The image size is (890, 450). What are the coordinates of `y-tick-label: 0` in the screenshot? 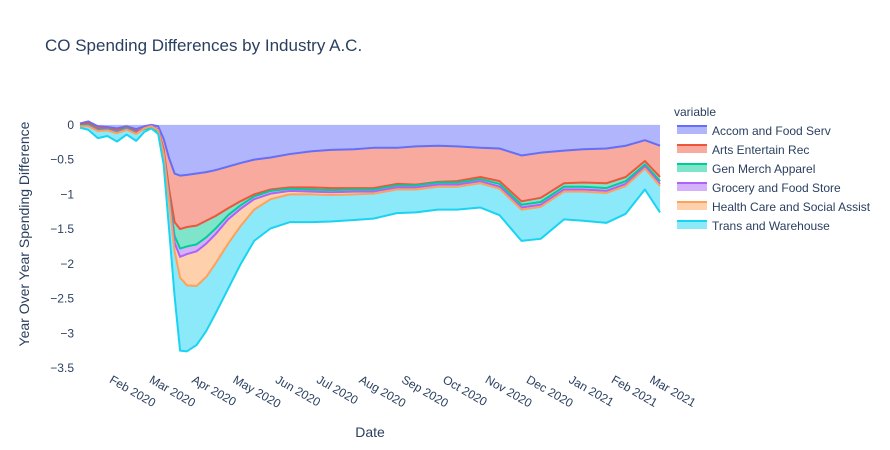 It's located at (70, 125).